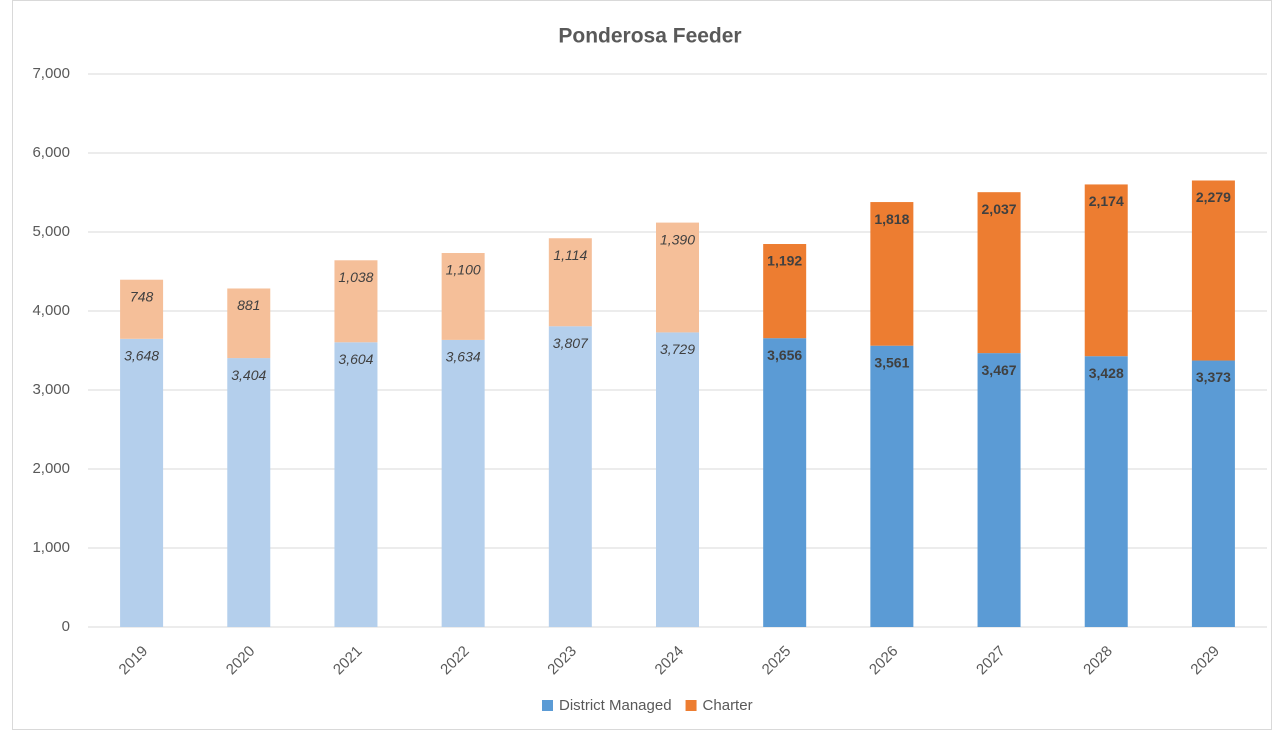  What do you see at coordinates (891, 362) in the screenshot?
I see `data-label: 3,561` at bounding box center [891, 362].